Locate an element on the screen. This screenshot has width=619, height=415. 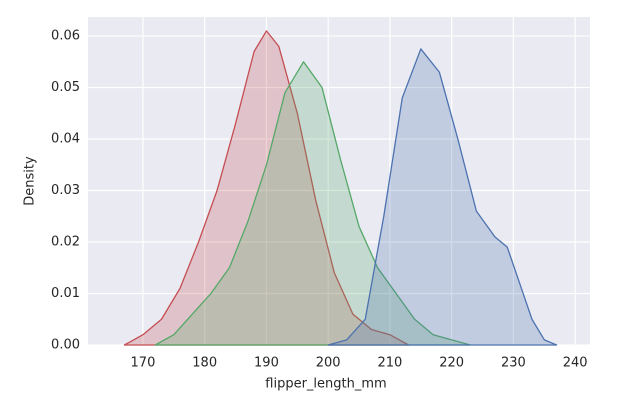
x-tick-label: 170 is located at coordinates (143, 363).